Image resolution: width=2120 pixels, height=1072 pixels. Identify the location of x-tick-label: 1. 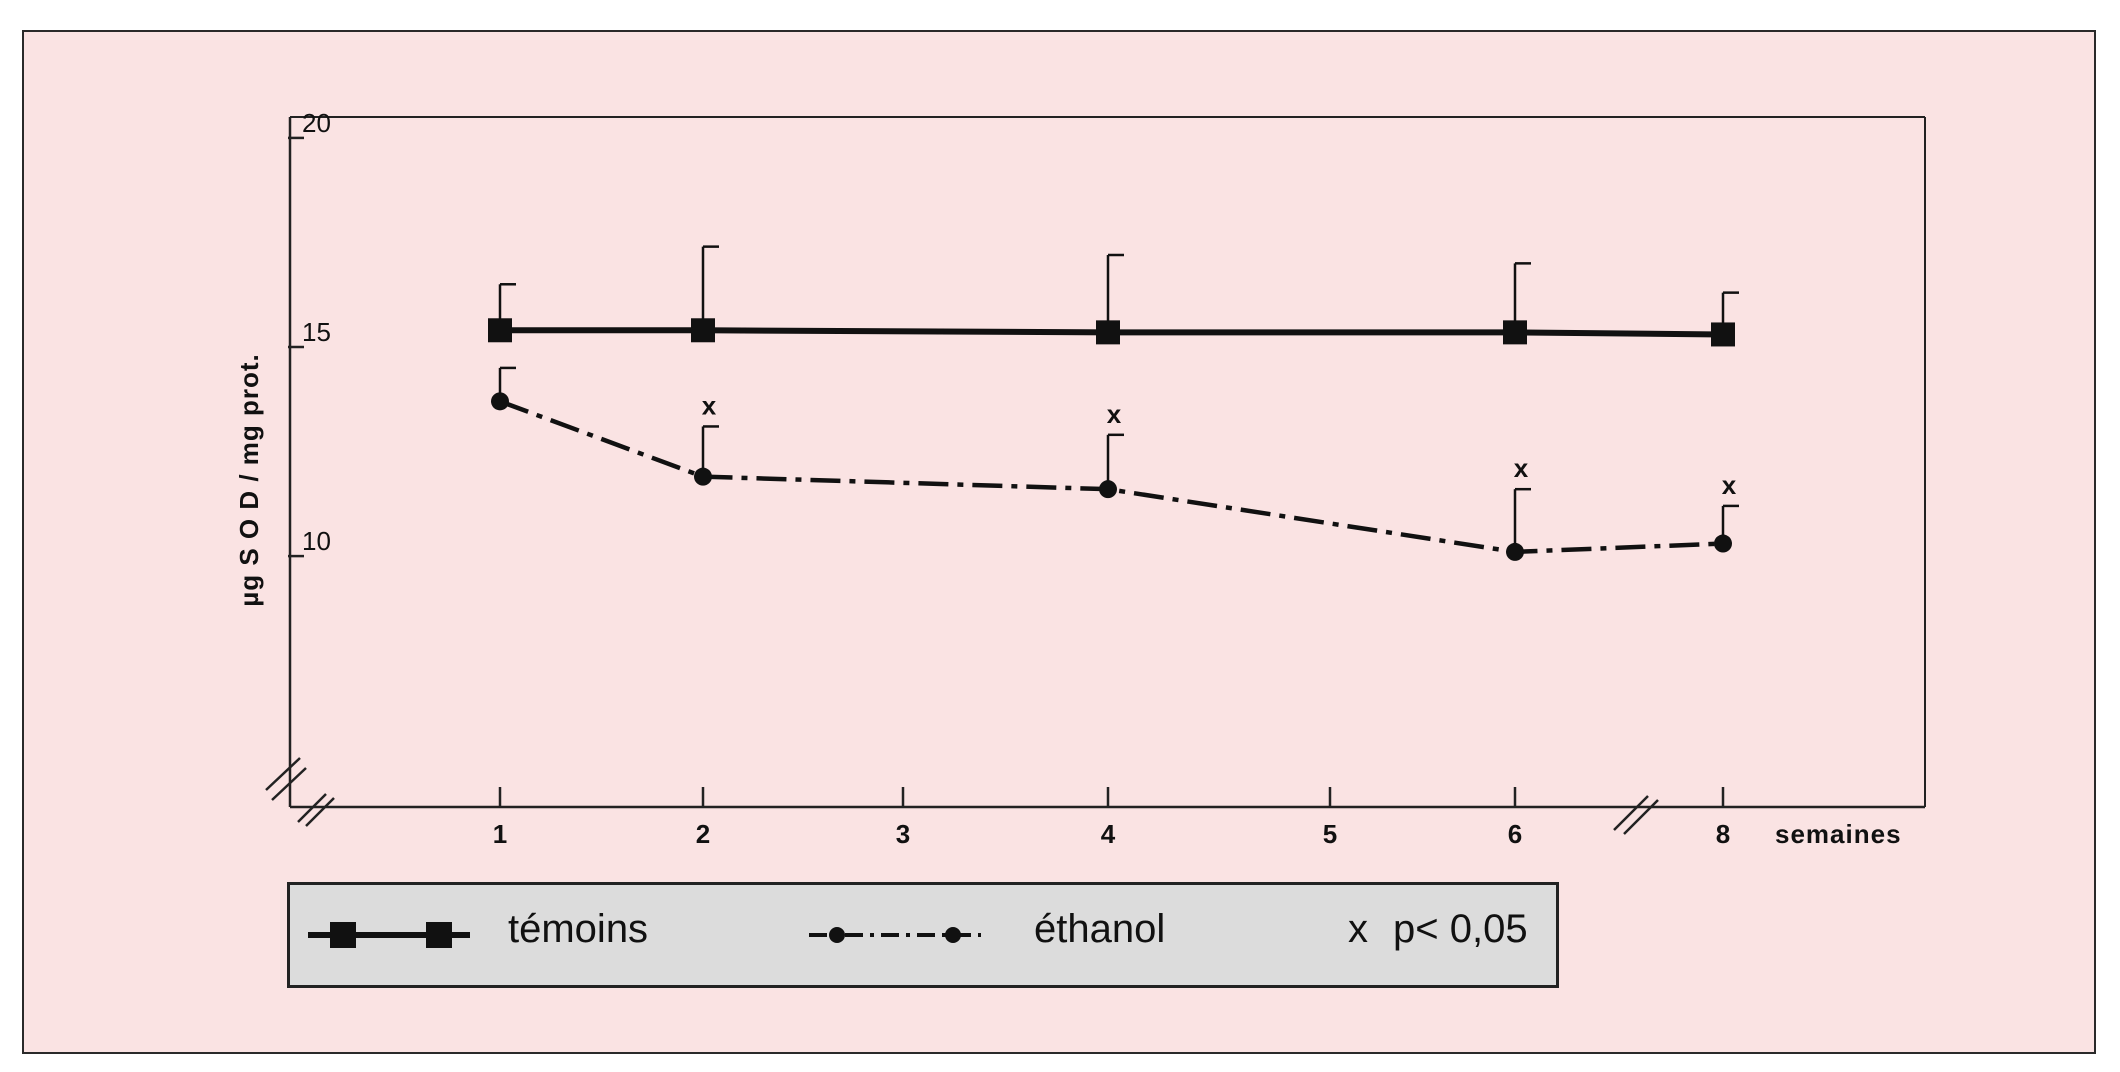
(500, 834).